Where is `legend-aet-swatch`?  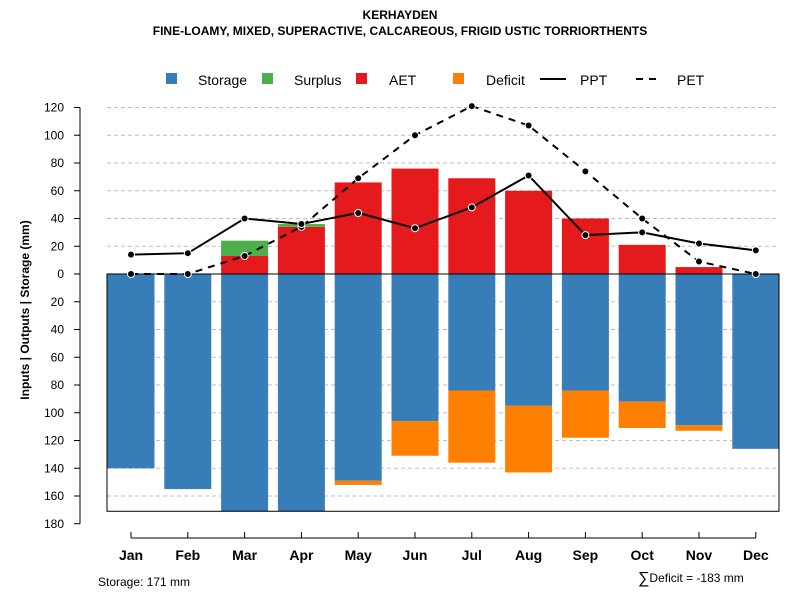
legend-aet-swatch is located at coordinates (361, 78).